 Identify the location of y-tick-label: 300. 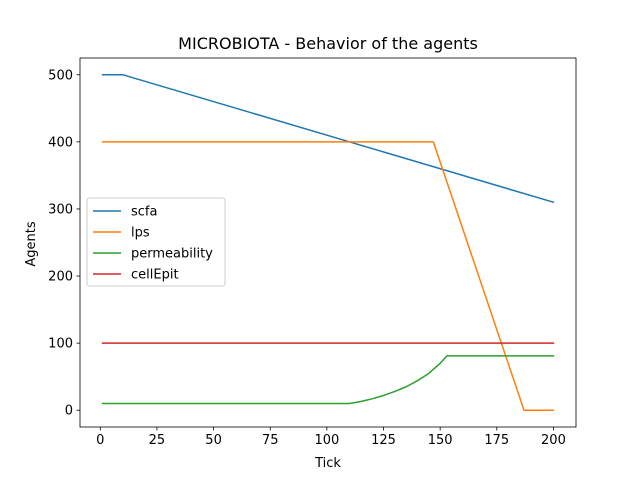
(60, 209).